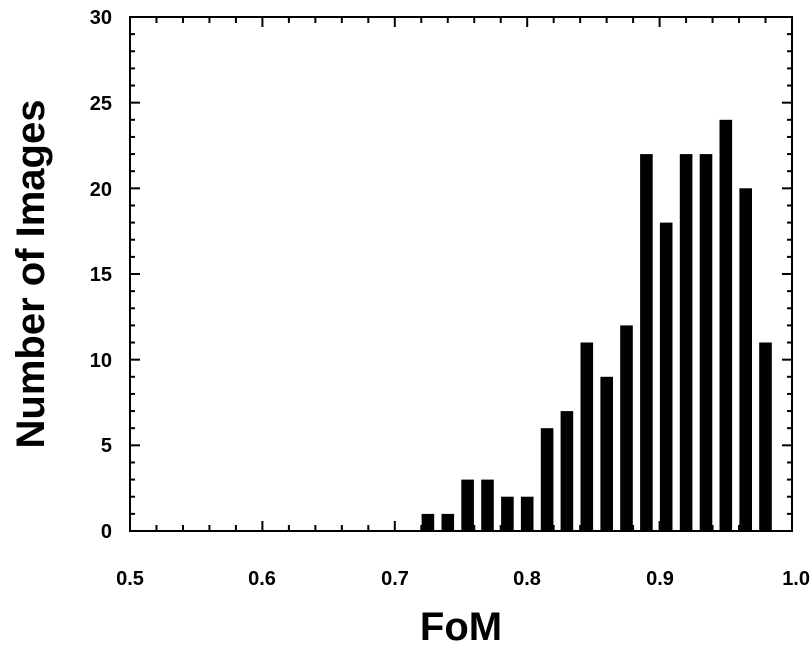 Image resolution: width=812 pixels, height=649 pixels. I want to click on y-tick-label: 20, so click(101, 190).